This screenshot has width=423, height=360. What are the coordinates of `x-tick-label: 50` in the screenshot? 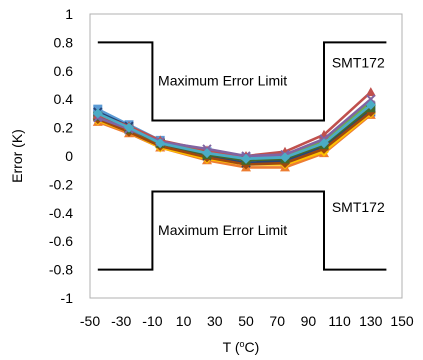 It's located at (246, 321).